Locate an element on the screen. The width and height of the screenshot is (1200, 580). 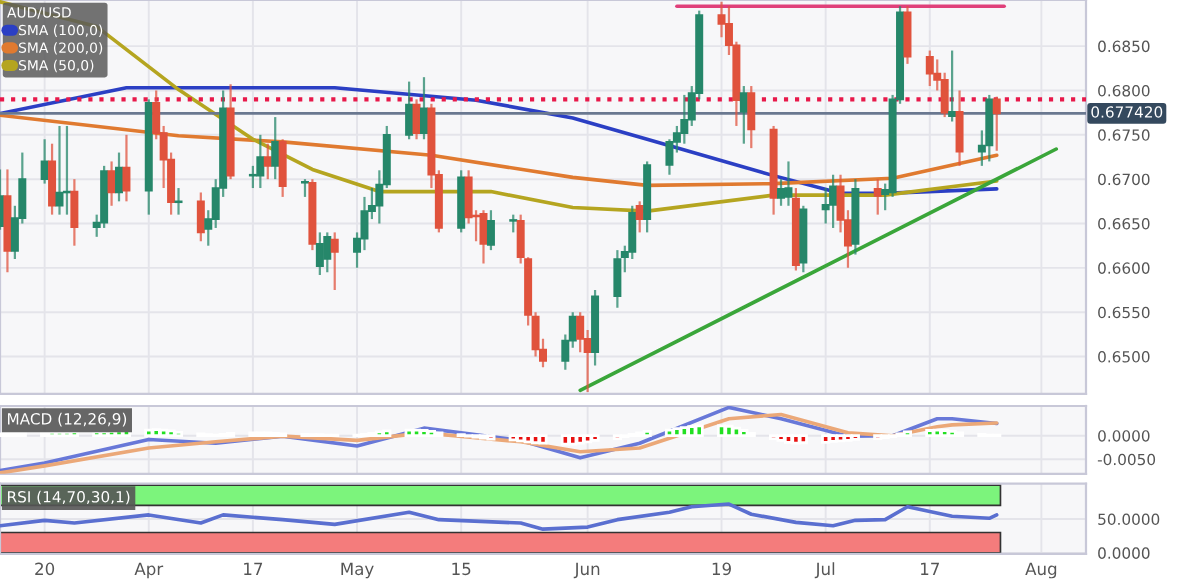
x-tick-label: May is located at coordinates (357, 570).